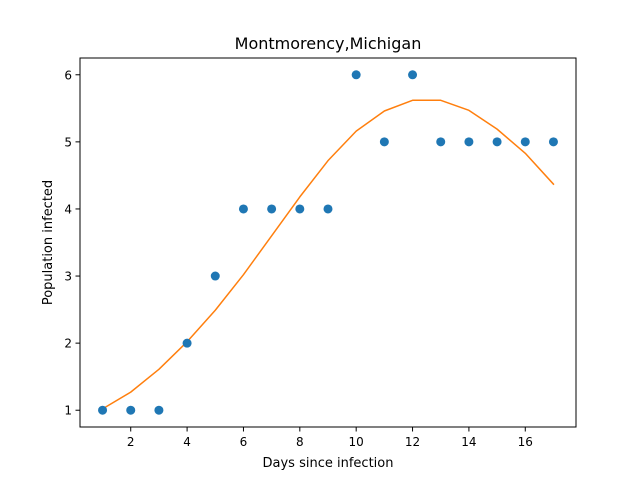 Image resolution: width=640 pixels, height=480 pixels. I want to click on x-tick-label: 12, so click(412, 442).